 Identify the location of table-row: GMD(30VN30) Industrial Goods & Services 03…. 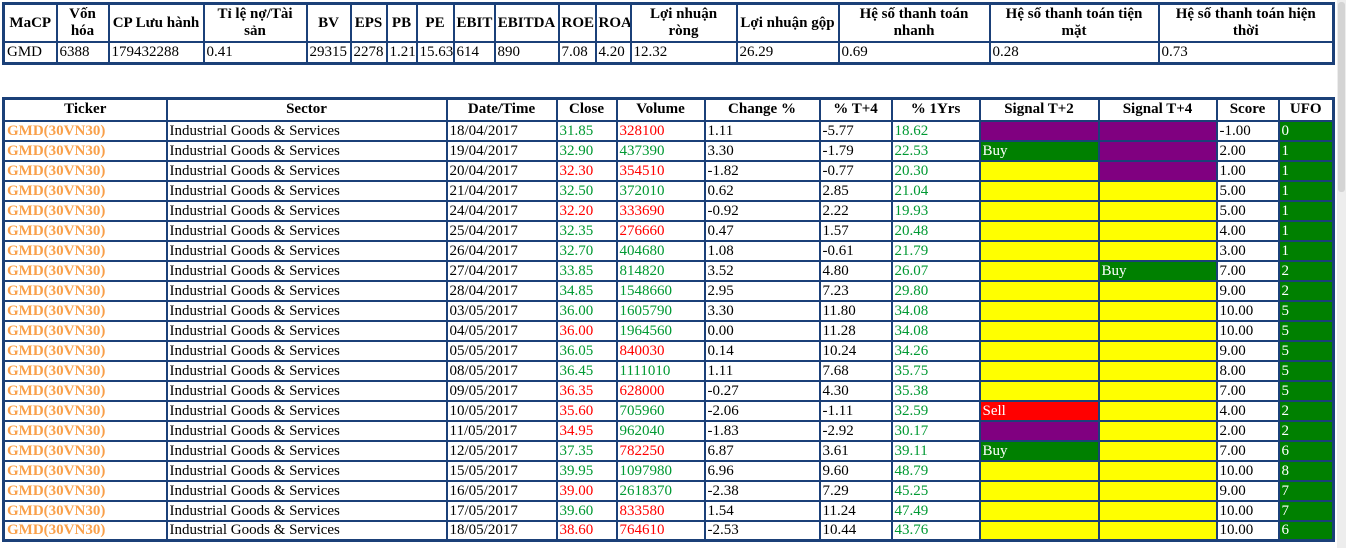
(668, 310).